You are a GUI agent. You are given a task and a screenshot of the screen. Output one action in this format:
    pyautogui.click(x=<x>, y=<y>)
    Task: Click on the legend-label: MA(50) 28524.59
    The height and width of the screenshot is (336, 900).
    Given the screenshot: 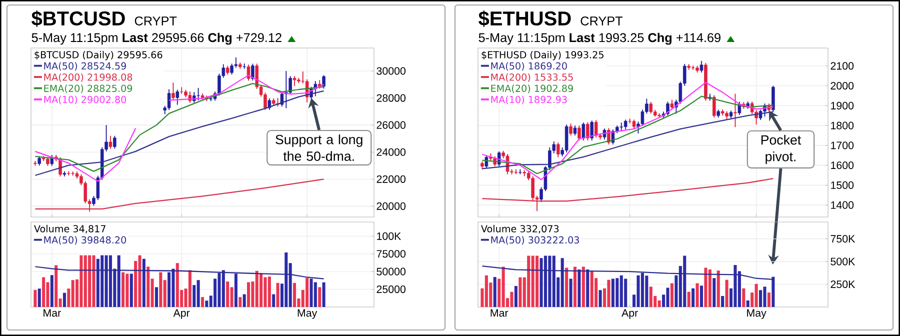 What is the action you would take?
    pyautogui.click(x=85, y=66)
    